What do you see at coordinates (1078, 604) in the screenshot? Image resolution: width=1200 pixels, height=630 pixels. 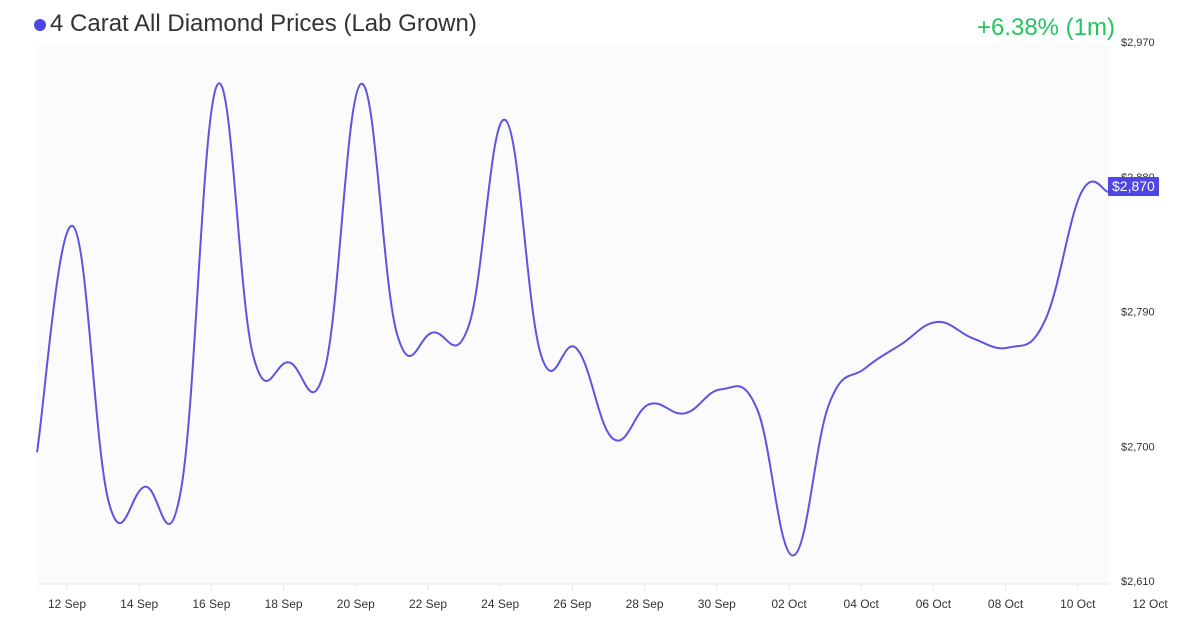 I see `x-tick-label: 10 Oct` at bounding box center [1078, 604].